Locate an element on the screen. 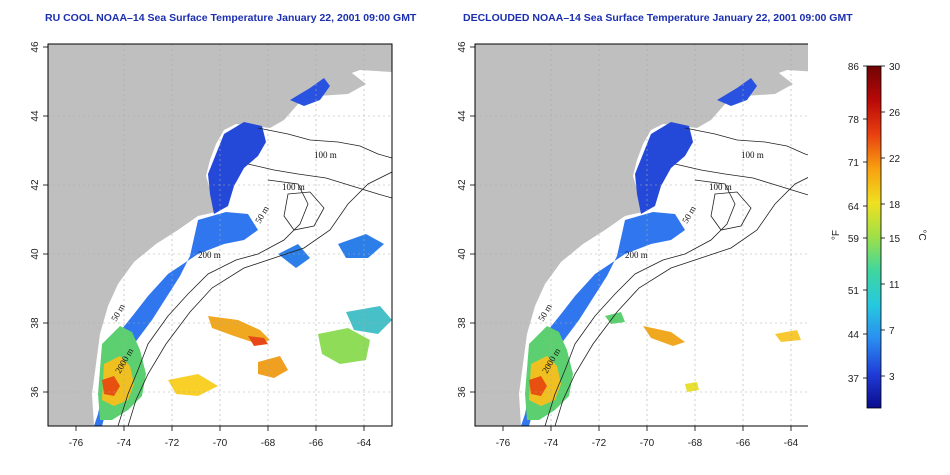  colorbar-gradient is located at coordinates (874, 237).